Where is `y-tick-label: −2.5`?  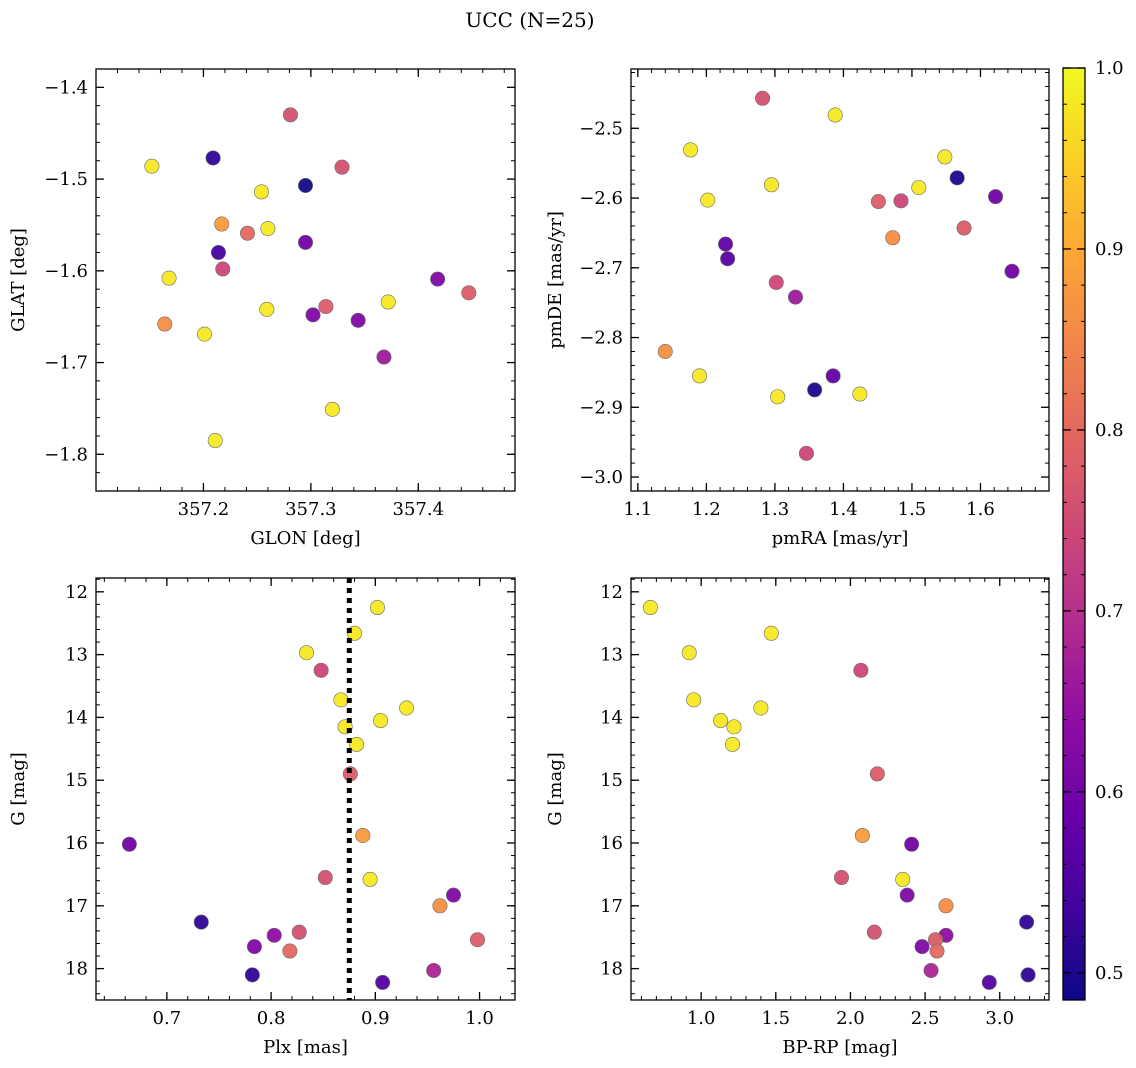
y-tick-label: −2.5 is located at coordinates (601, 128).